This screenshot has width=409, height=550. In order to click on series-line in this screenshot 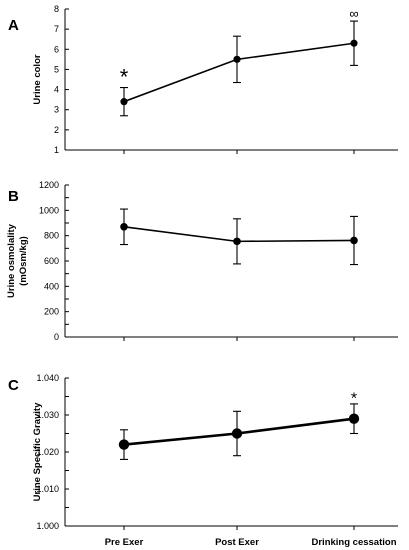, I will do `click(239, 72)`.